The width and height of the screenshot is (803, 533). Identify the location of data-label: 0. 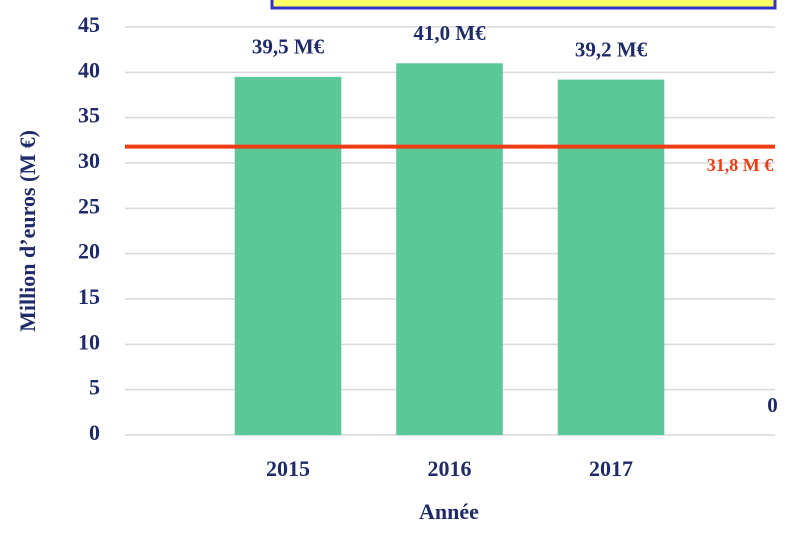
(772, 405).